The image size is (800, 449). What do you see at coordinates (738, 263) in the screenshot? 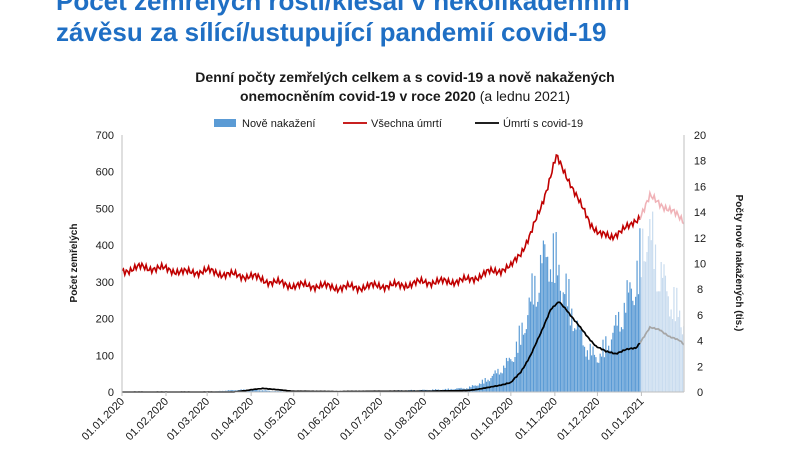
I see `y-axis-right-label: Počty nově nakažených (tis.)` at bounding box center [738, 263].